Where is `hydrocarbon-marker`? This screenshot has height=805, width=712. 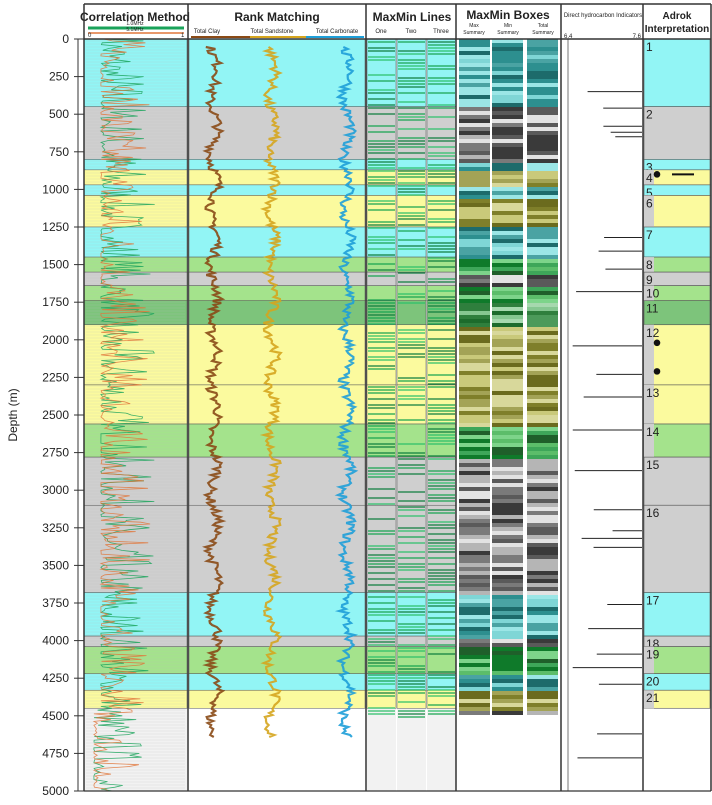
hydrocarbon-marker is located at coordinates (657, 343).